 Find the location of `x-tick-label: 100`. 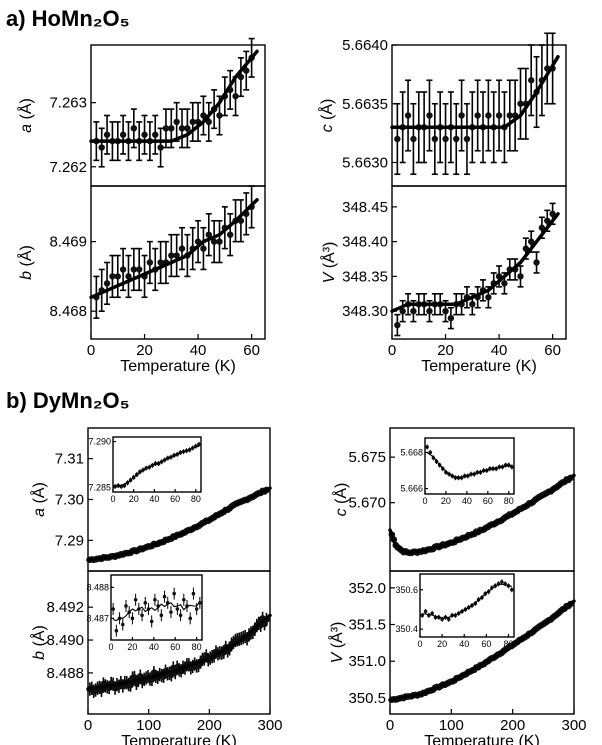

x-tick-label: 100 is located at coordinates (451, 725).